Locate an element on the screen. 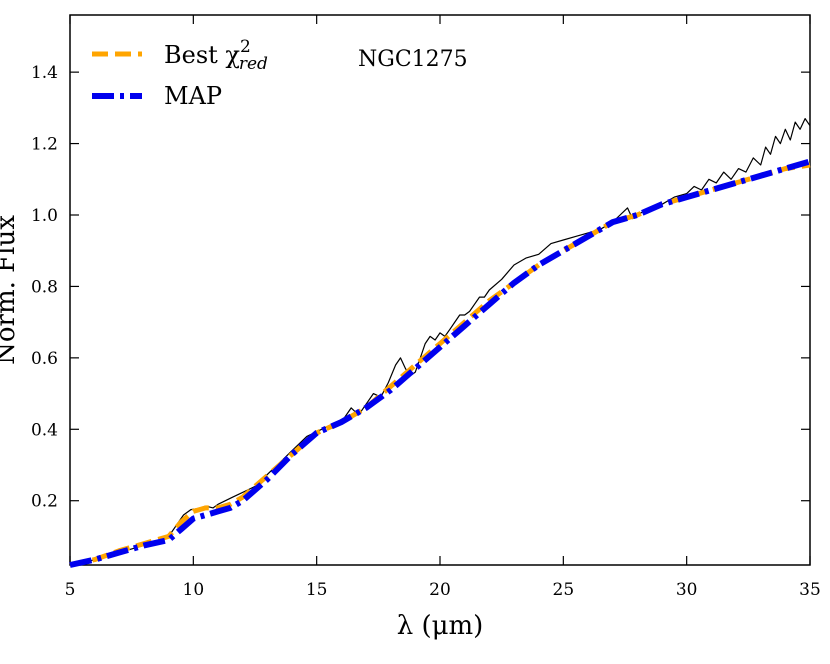  x-tick-label-10: 10 is located at coordinates (194, 590).